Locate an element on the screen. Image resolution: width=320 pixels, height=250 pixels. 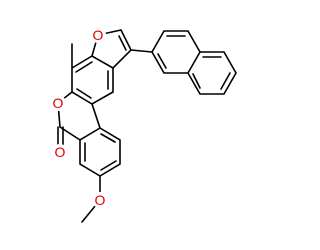
biaryl-bond is located at coordinates (96, 116).